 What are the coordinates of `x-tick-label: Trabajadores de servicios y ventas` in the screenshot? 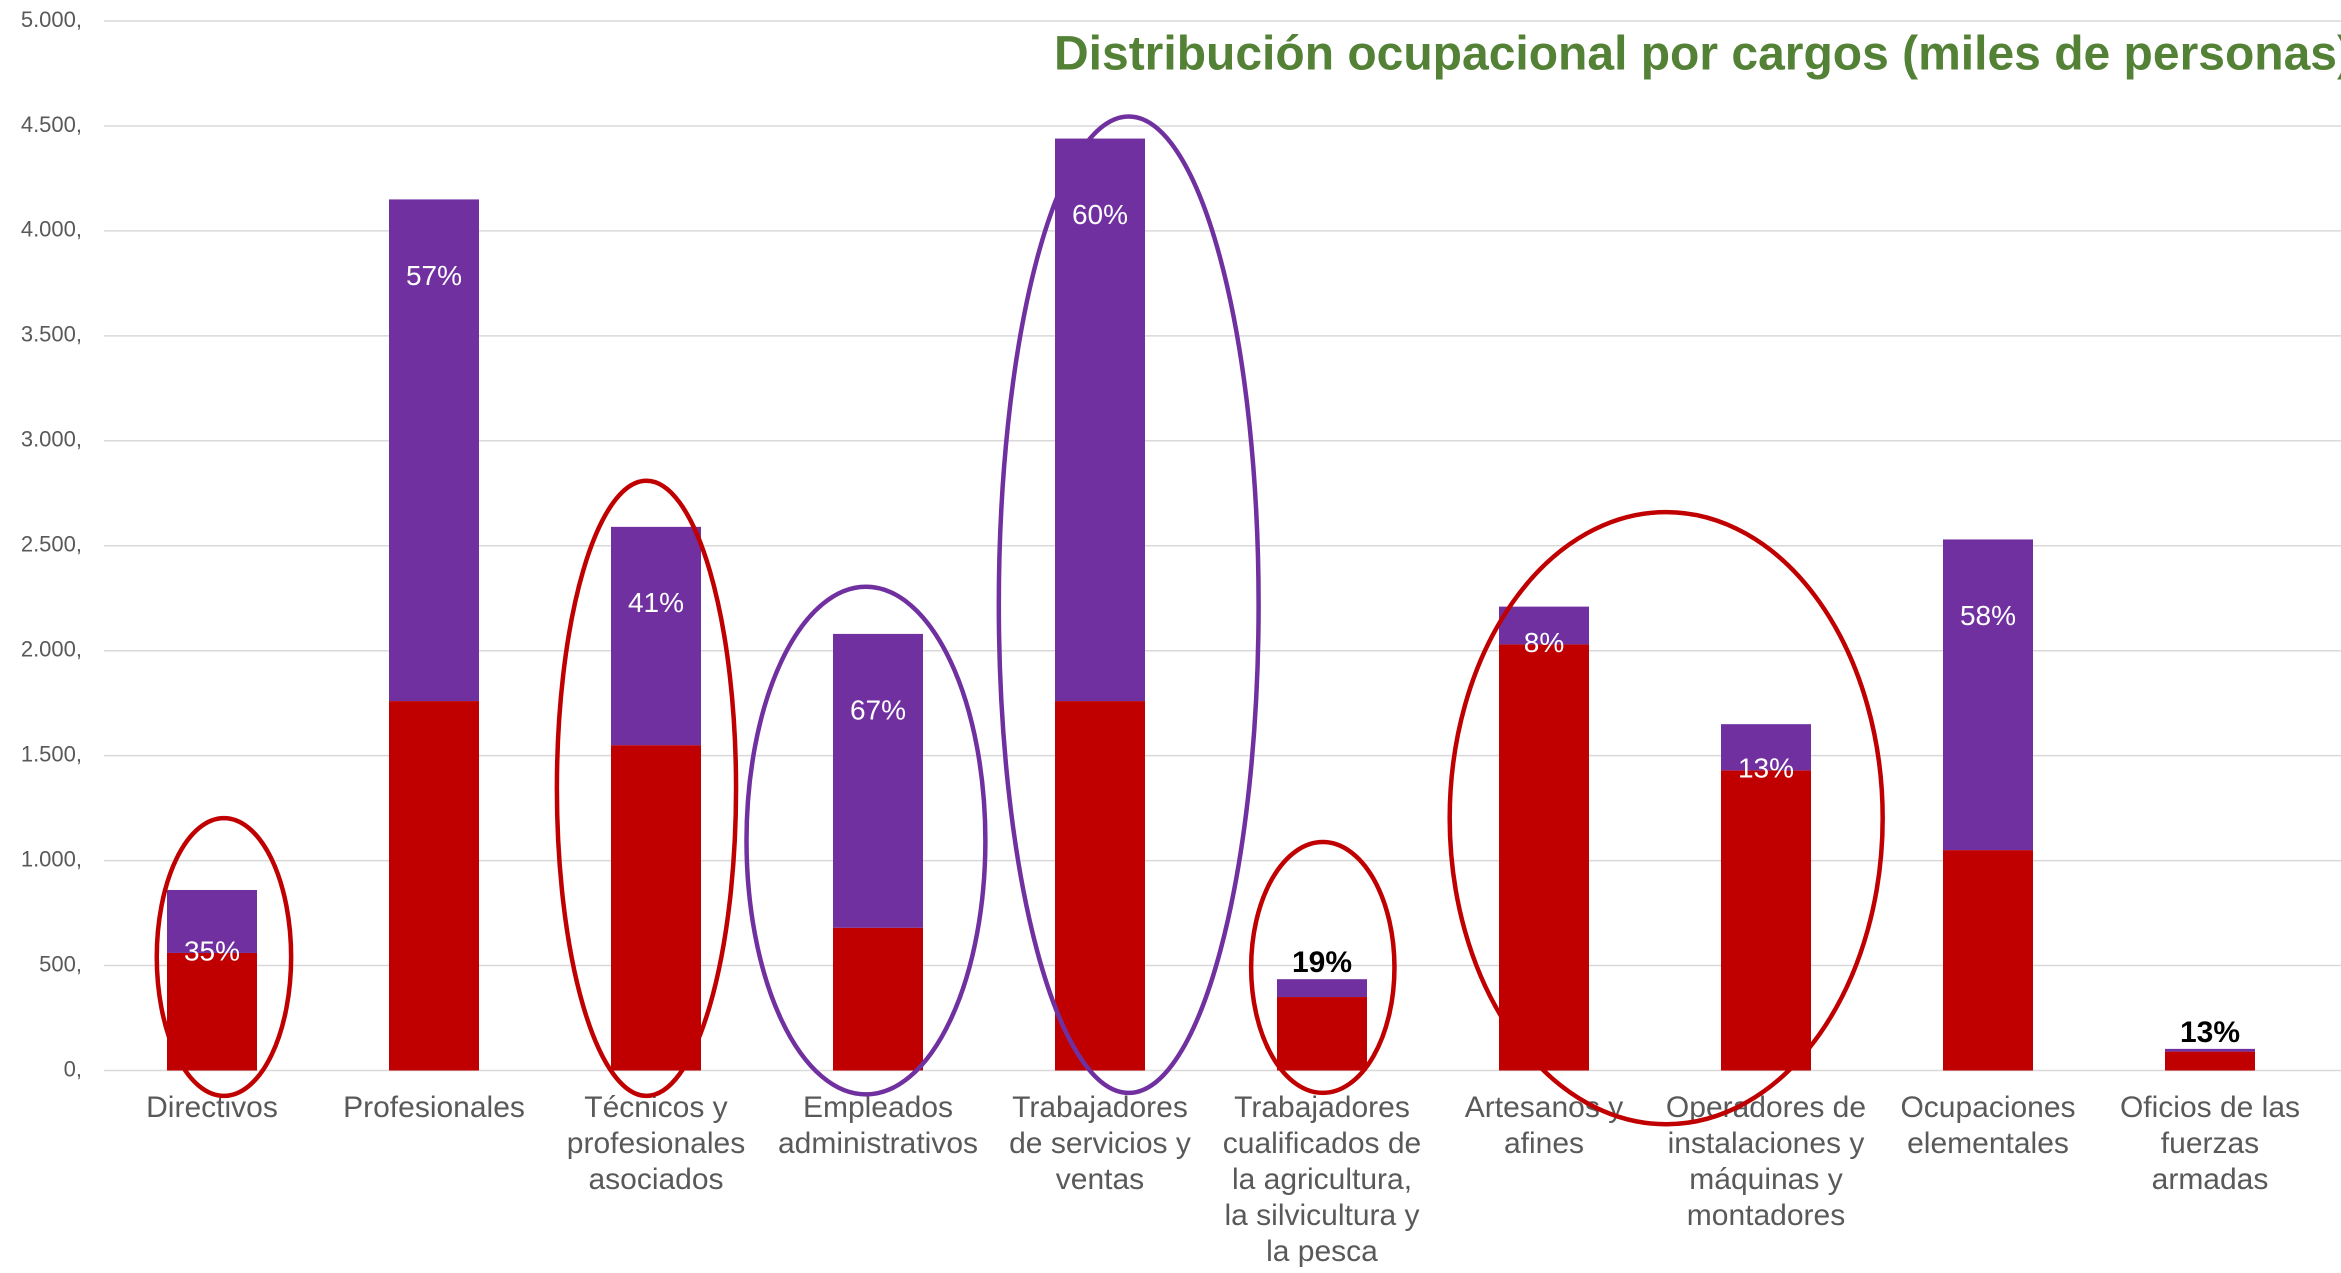 It's located at (1100, 1143).